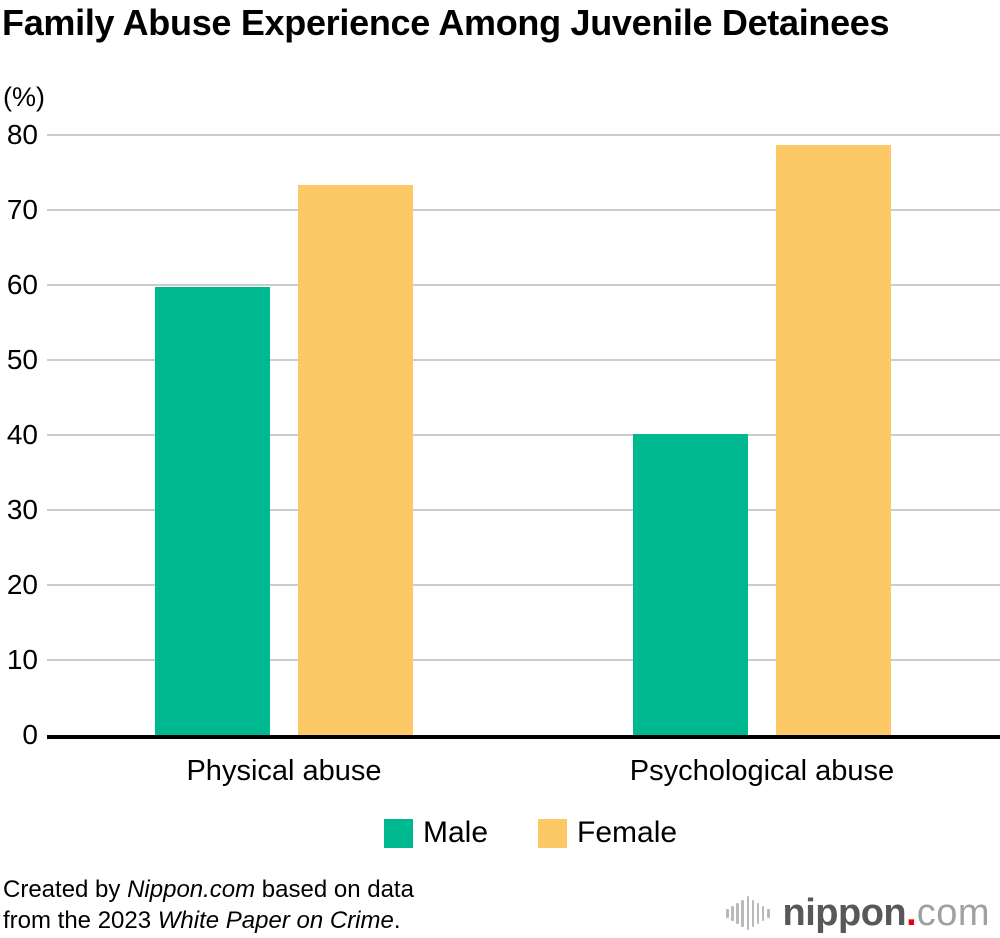 The image size is (1000, 938). What do you see at coordinates (22, 359) in the screenshot?
I see `y-tick-label-50: 50` at bounding box center [22, 359].